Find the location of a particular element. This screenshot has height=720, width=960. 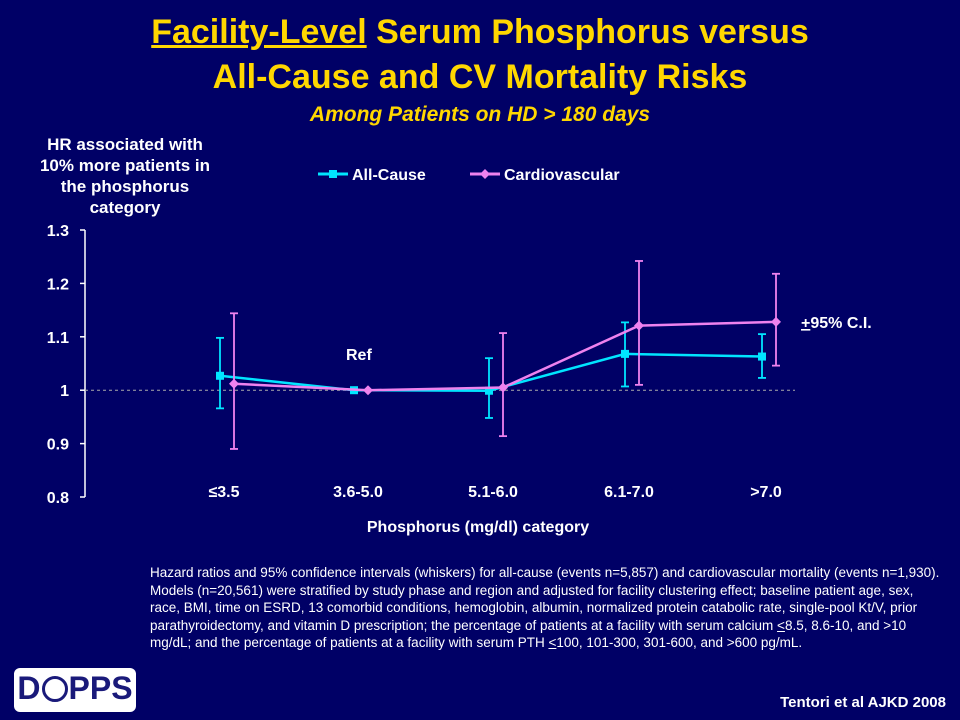

title-underlined-part: Facility-Level is located at coordinates (259, 32).